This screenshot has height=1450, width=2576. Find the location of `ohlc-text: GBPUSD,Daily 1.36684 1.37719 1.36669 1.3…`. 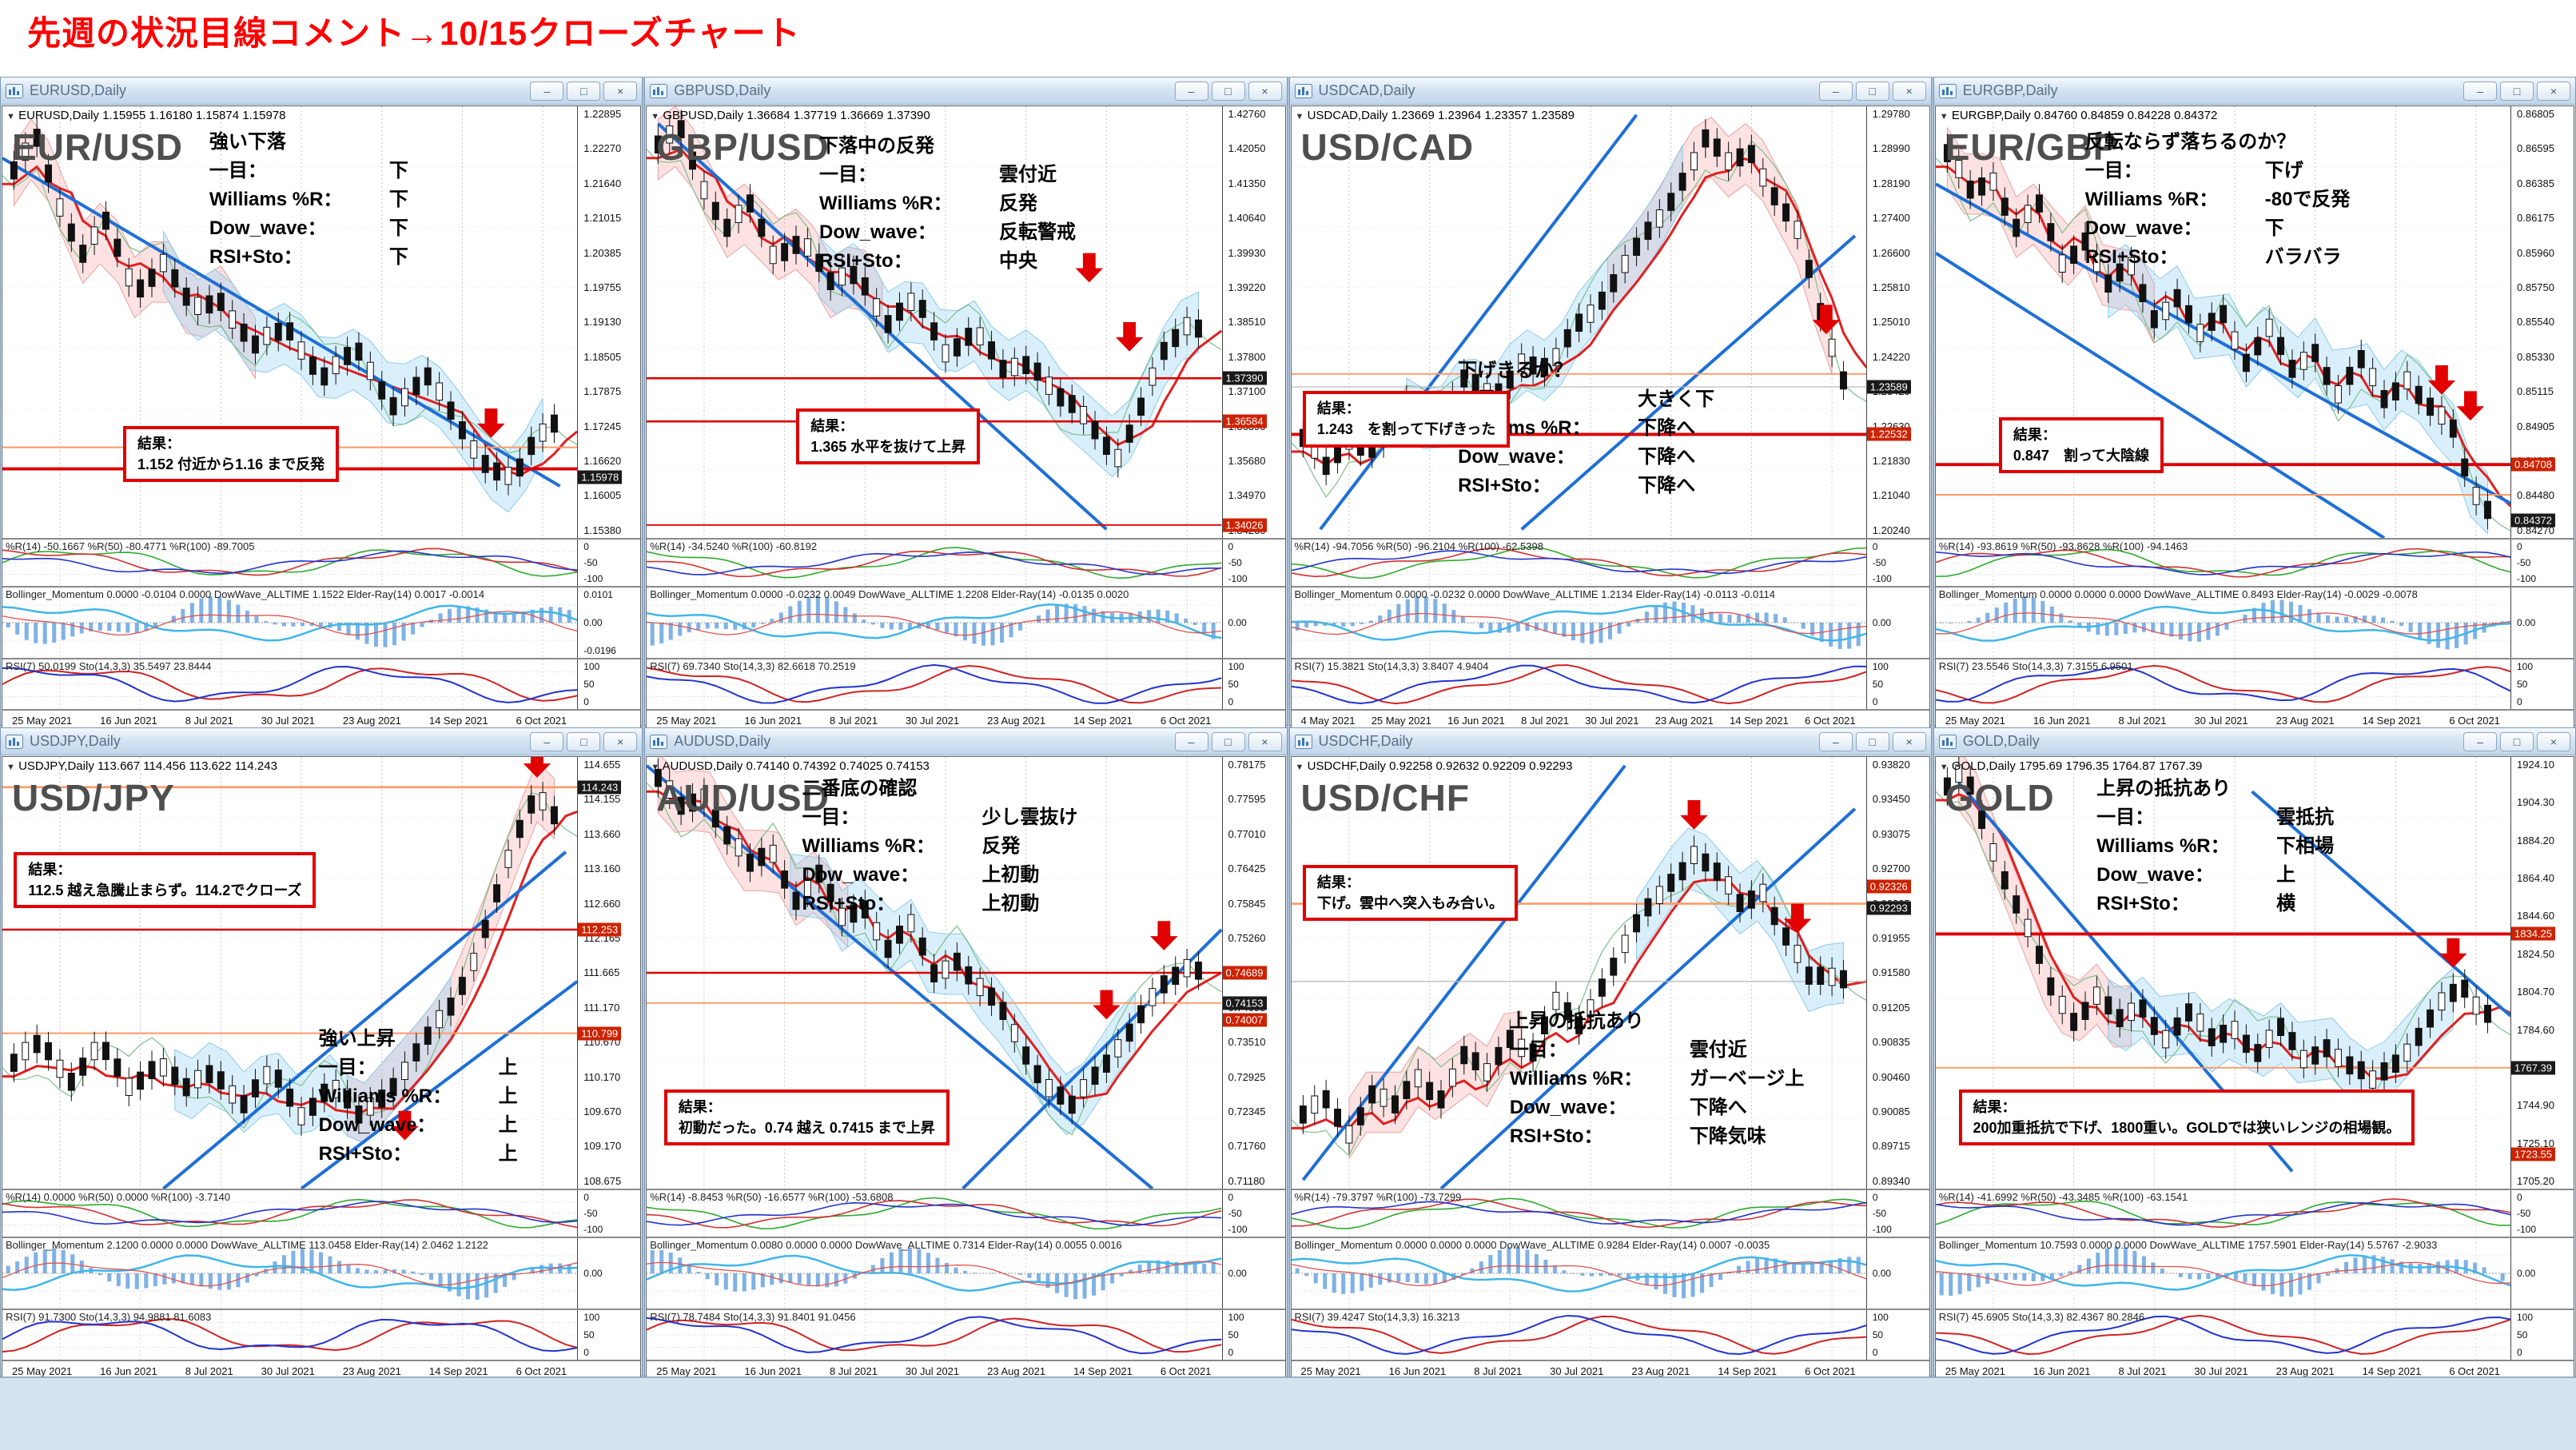

ohlc-text: GBPUSD,Daily 1.36684 1.37719 1.36669 1.3… is located at coordinates (796, 115).